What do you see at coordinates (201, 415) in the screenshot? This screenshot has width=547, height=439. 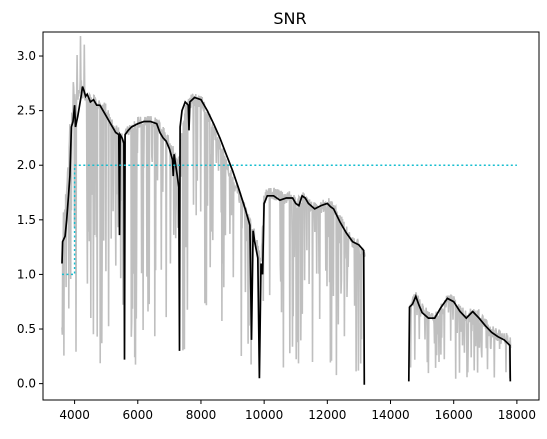 I see `x-tick-label: 8000` at bounding box center [201, 415].